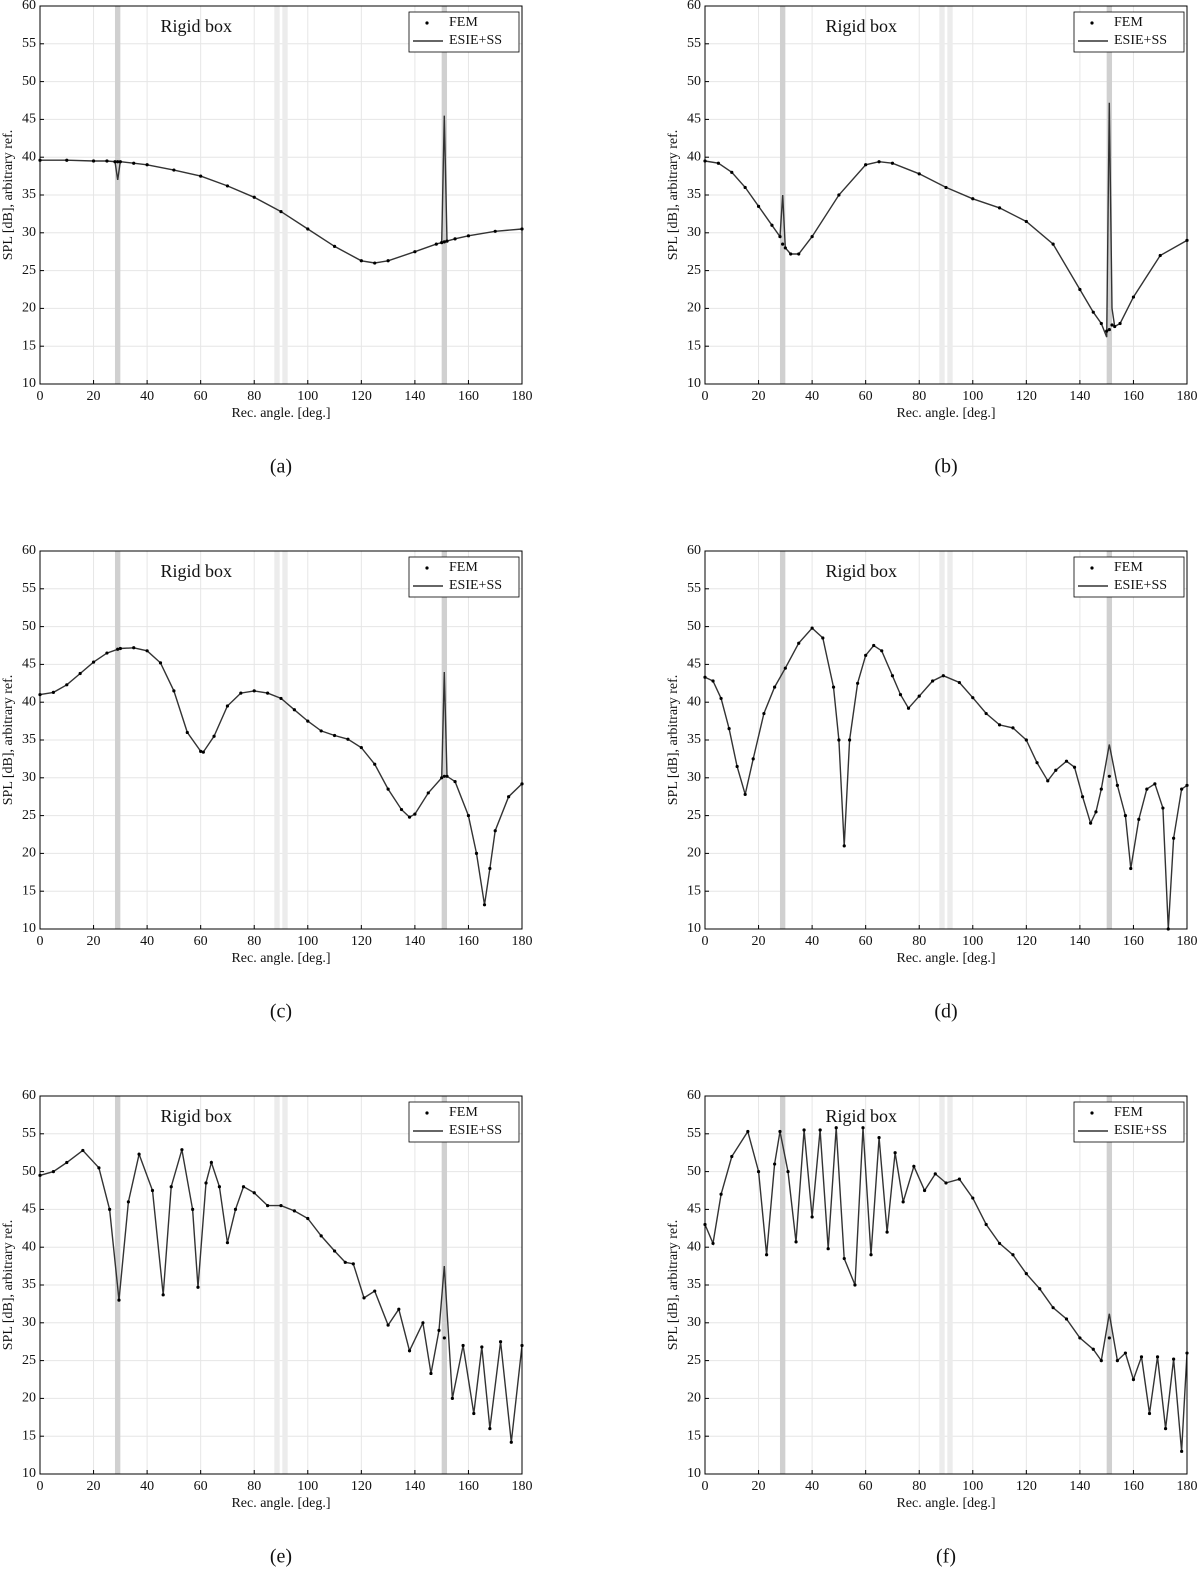 The height and width of the screenshot is (1573, 1200). What do you see at coordinates (475, 585) in the screenshot?
I see `legend-label: ESIE+SS` at bounding box center [475, 585].